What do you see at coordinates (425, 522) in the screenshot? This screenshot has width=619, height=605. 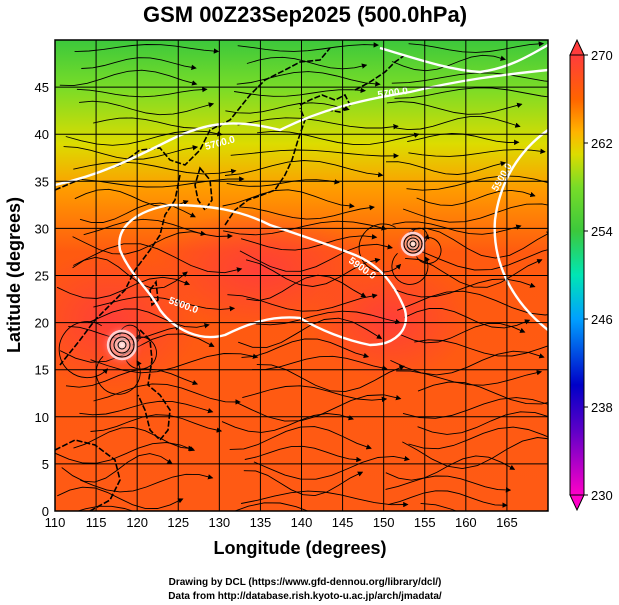 I see `x-tick-label: 155` at bounding box center [425, 522].